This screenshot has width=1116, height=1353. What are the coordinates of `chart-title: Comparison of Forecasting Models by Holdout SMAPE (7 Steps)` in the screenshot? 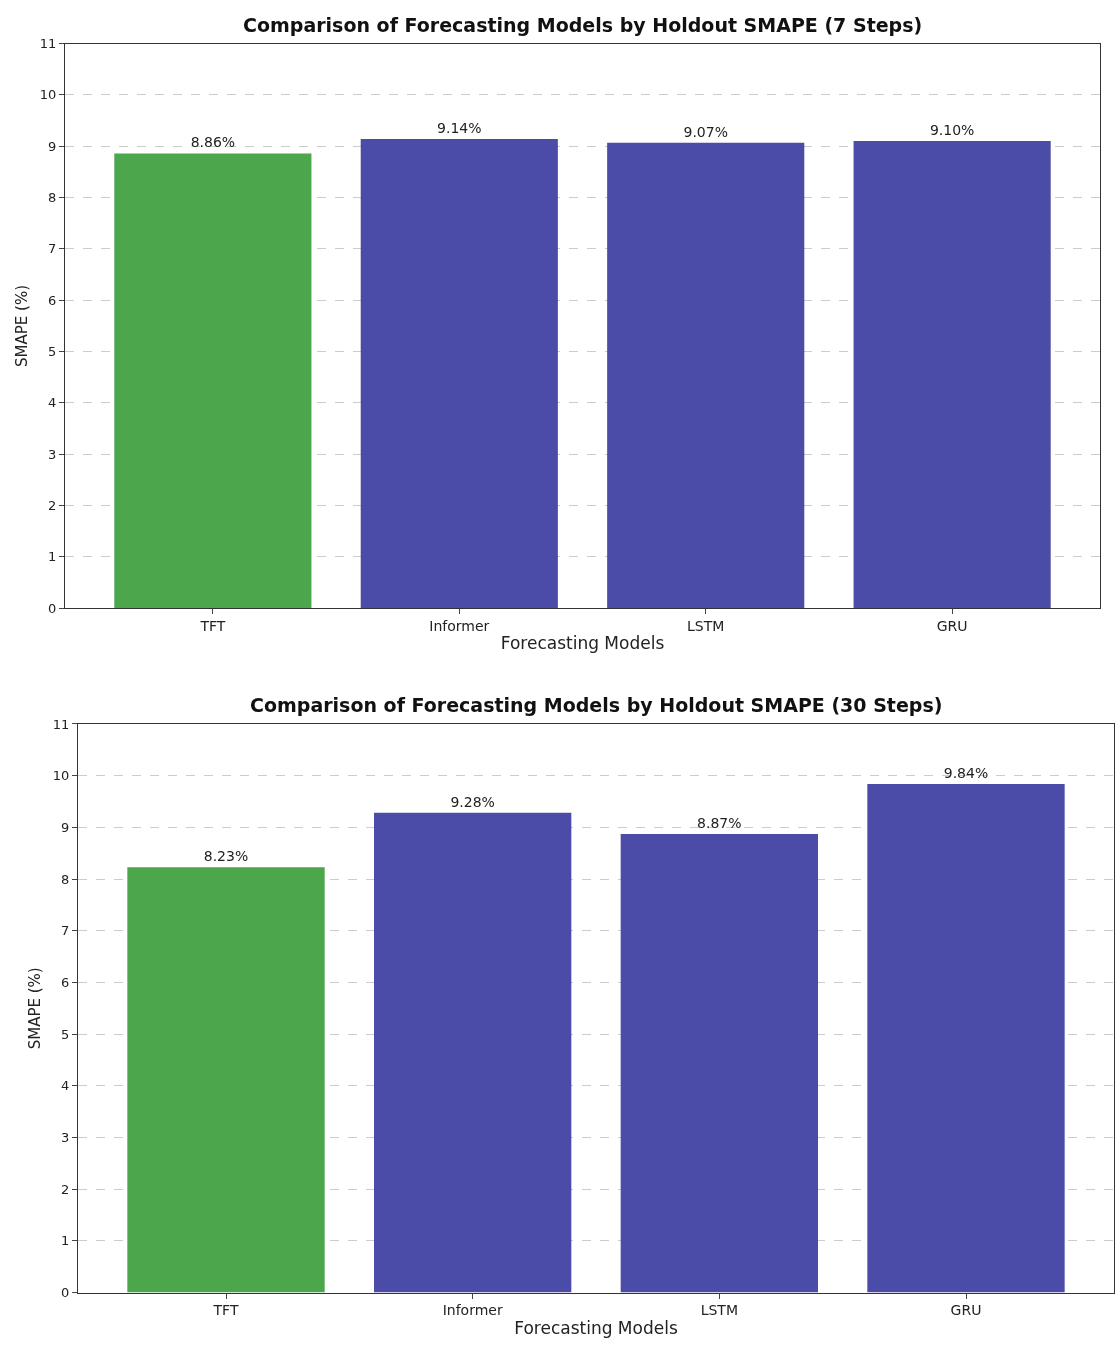 It's located at (583, 25).